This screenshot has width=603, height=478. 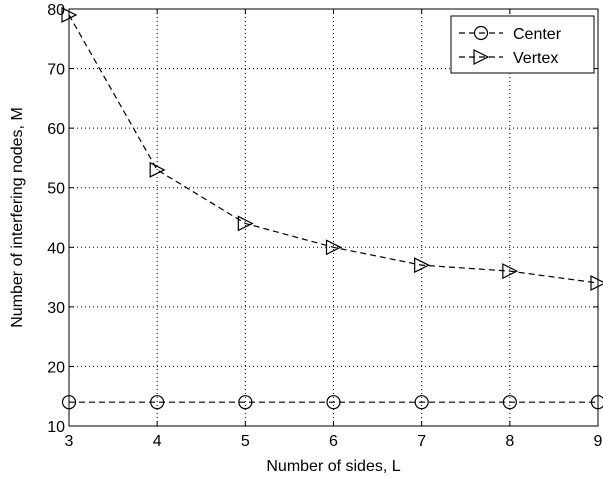 What do you see at coordinates (481, 33) in the screenshot?
I see `legend-marker-center` at bounding box center [481, 33].